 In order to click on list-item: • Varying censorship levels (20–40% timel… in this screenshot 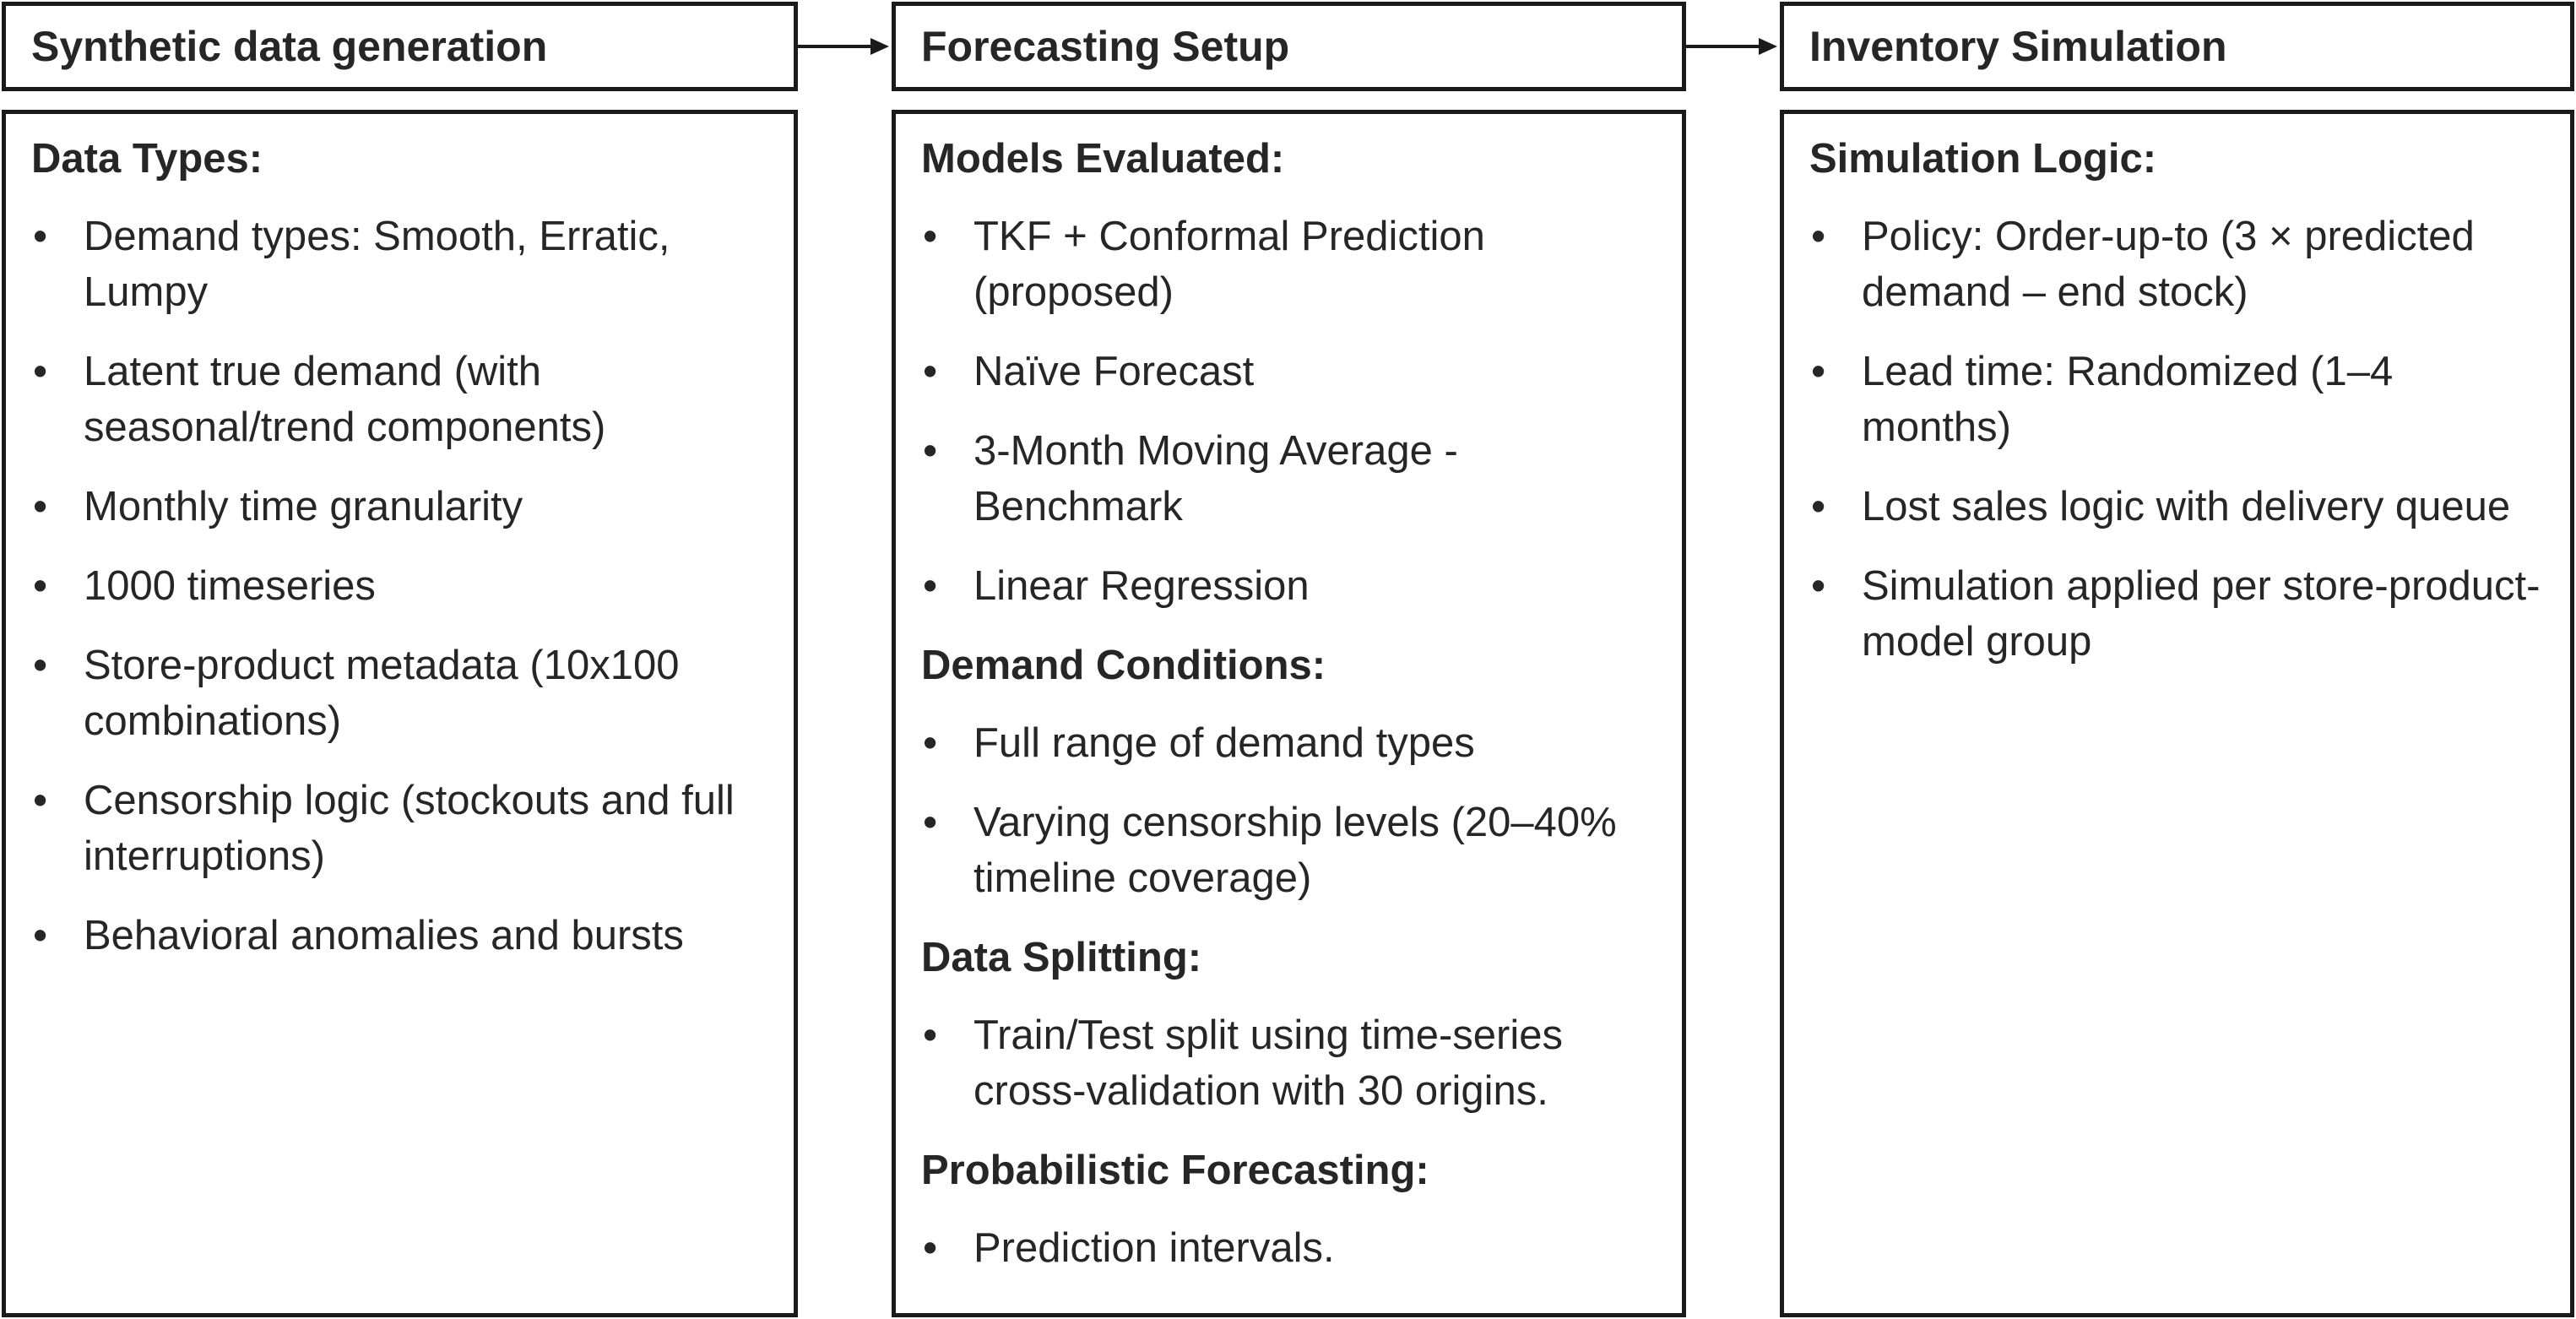, I will do `click(1293, 850)`.